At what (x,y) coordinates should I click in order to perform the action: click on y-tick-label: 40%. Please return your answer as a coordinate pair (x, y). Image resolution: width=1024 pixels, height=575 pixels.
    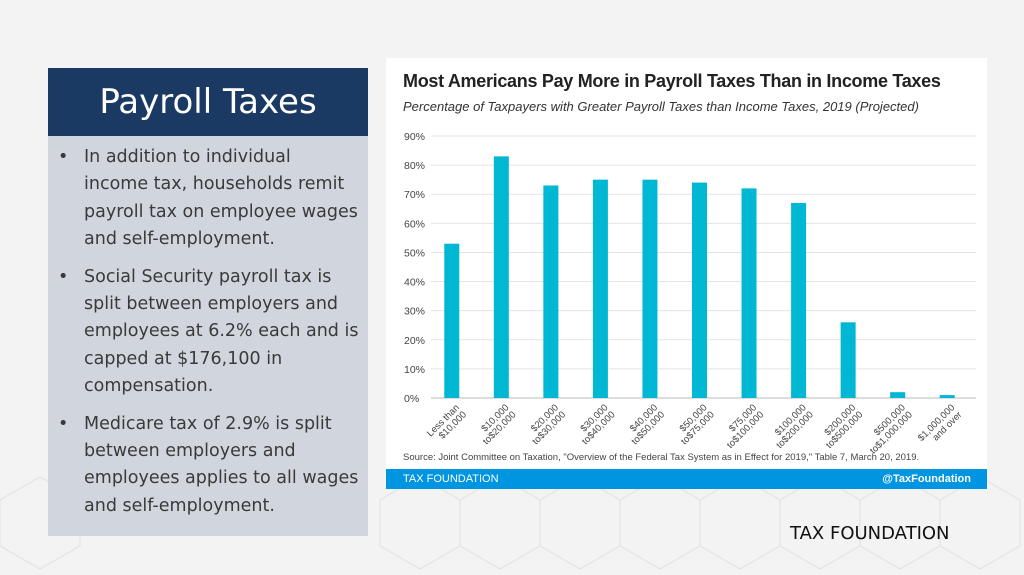
    Looking at the image, I should click on (414, 283).